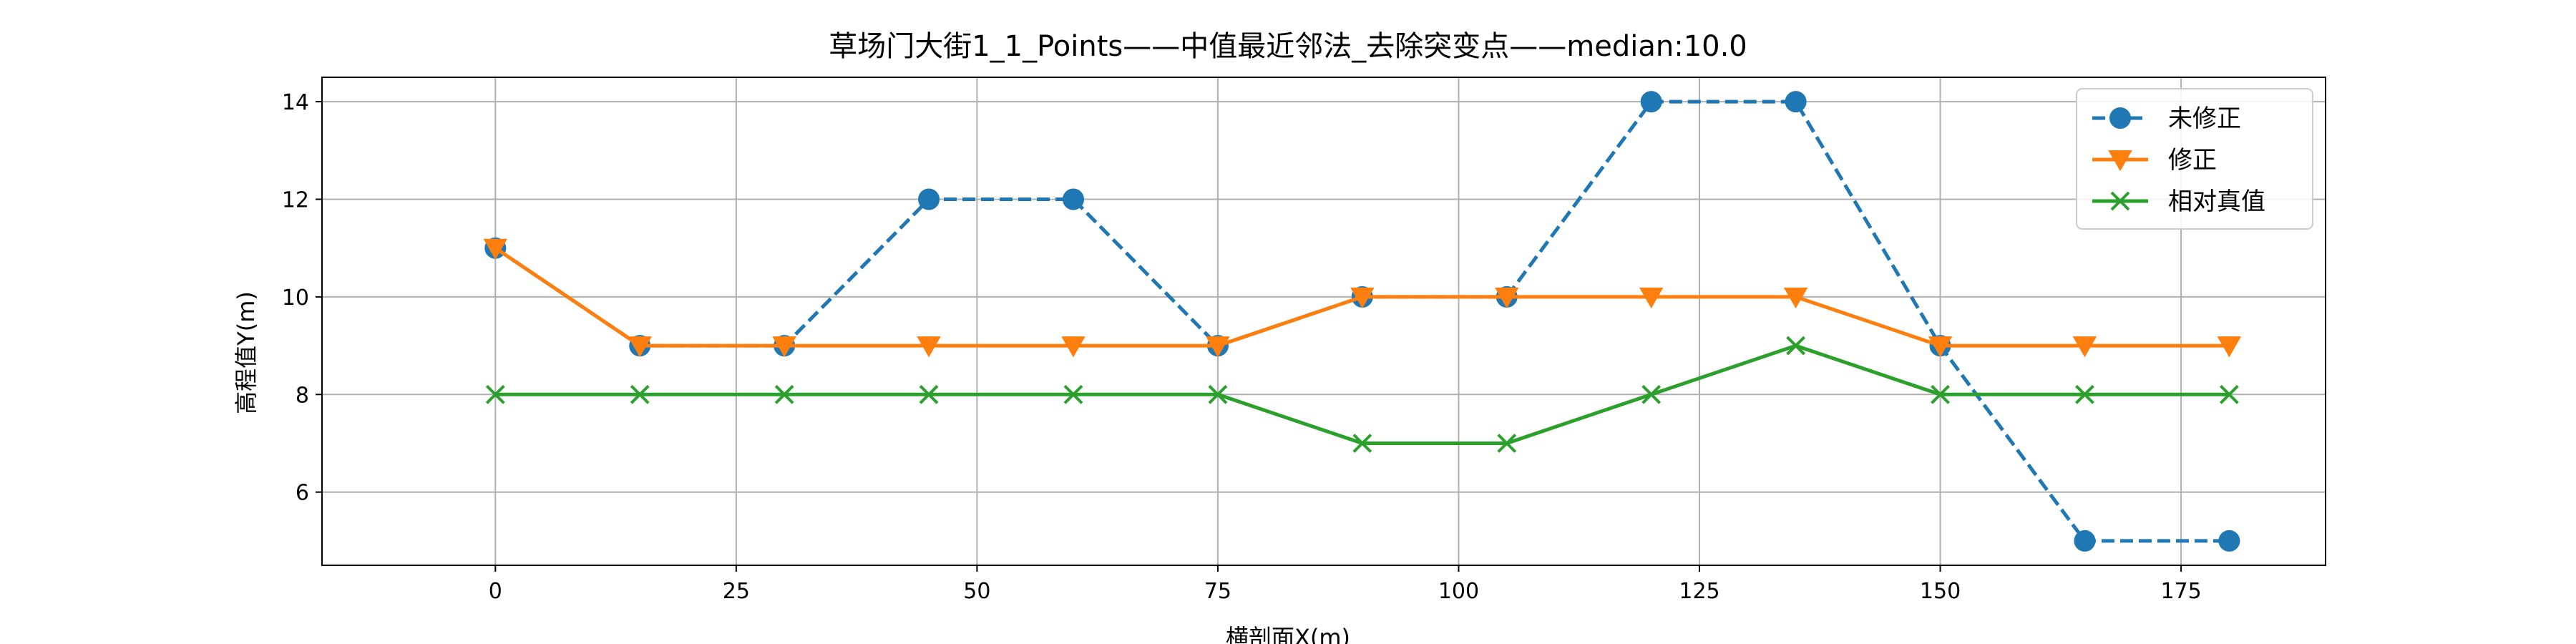 The height and width of the screenshot is (644, 2576). What do you see at coordinates (2204, 118) in the screenshot?
I see `legend-label: 未修正` at bounding box center [2204, 118].